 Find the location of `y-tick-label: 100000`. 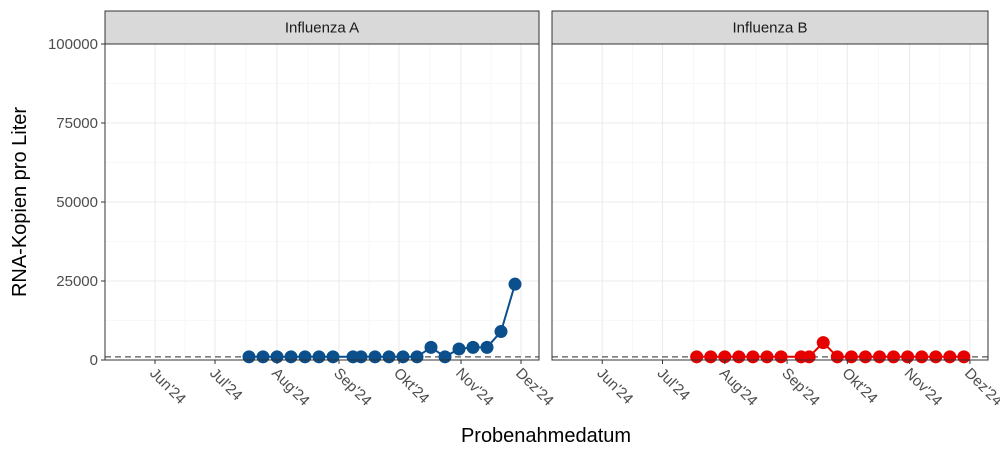

y-tick-label: 100000 is located at coordinates (73, 44).